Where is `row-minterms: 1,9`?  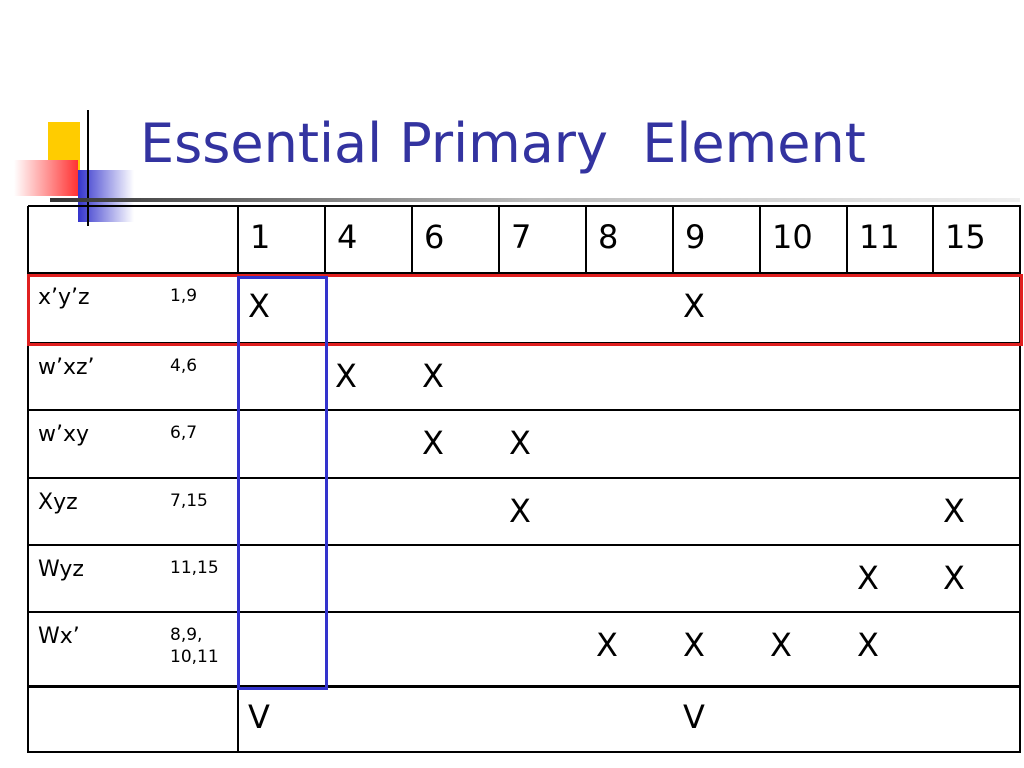 row-minterms: 1,9 is located at coordinates (184, 296).